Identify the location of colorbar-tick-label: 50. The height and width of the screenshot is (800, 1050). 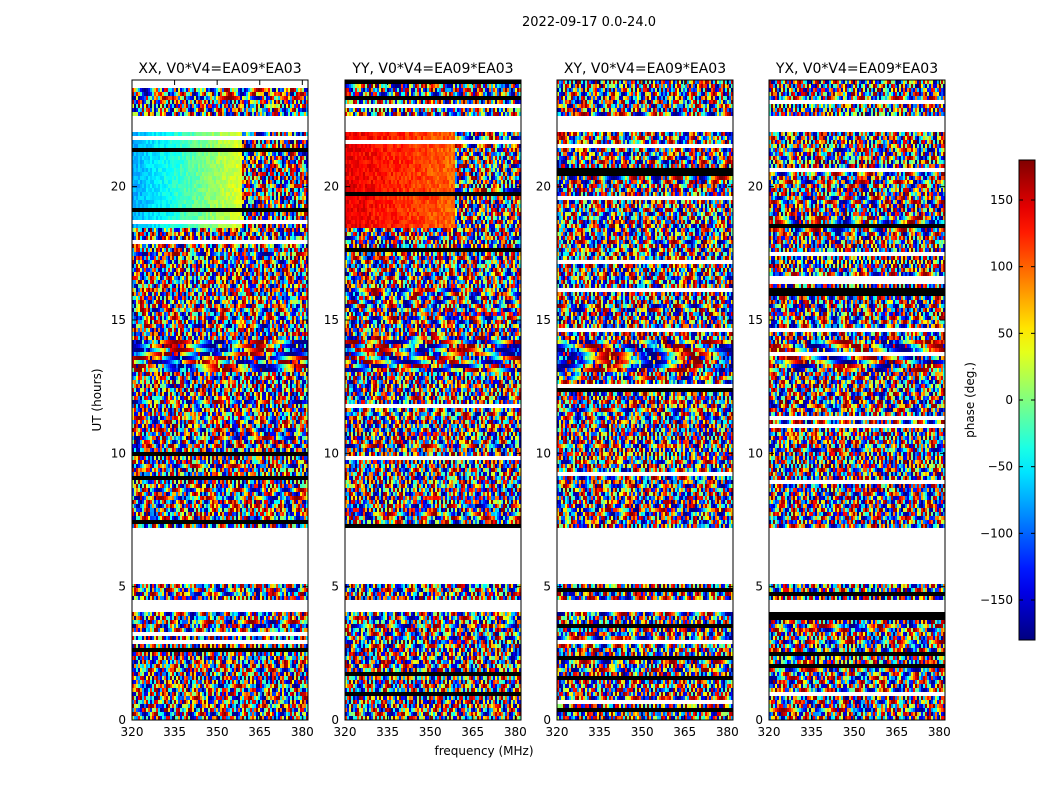
(1005, 333).